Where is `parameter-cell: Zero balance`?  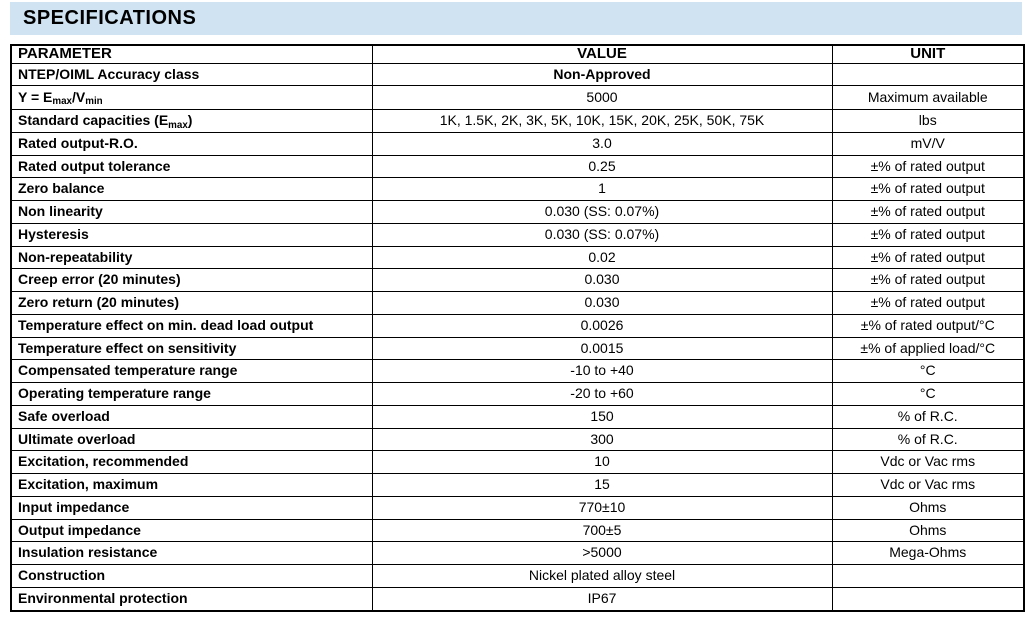 parameter-cell: Zero balance is located at coordinates (191, 189).